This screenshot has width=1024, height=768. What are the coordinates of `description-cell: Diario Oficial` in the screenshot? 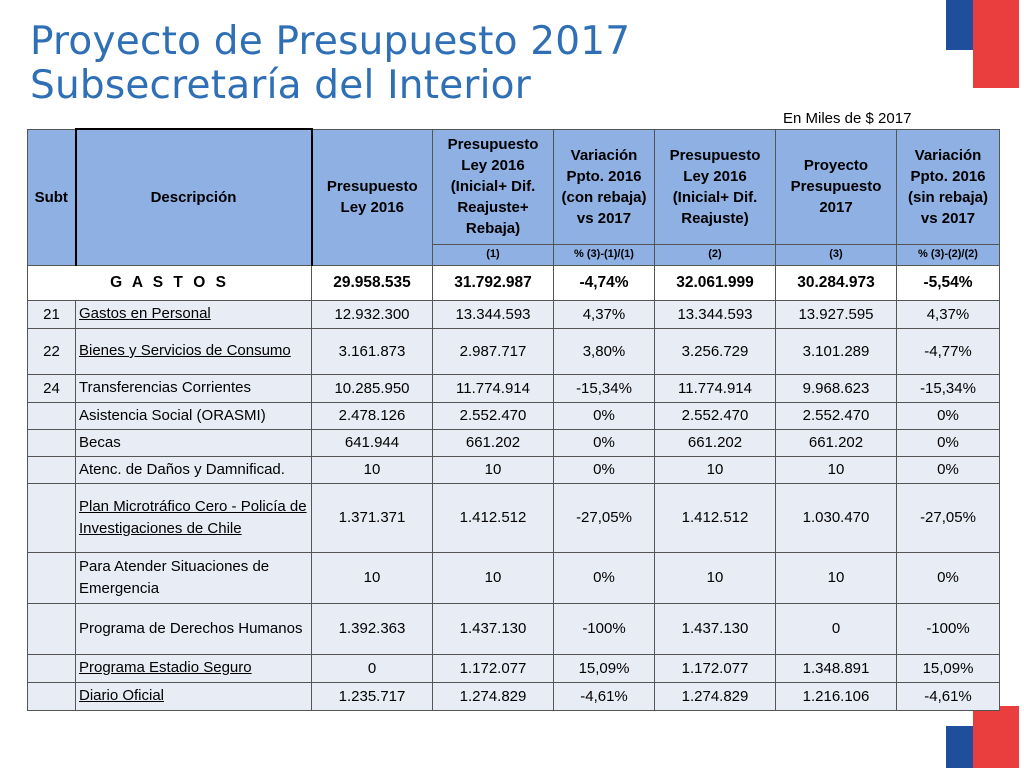 It's located at (193, 696).